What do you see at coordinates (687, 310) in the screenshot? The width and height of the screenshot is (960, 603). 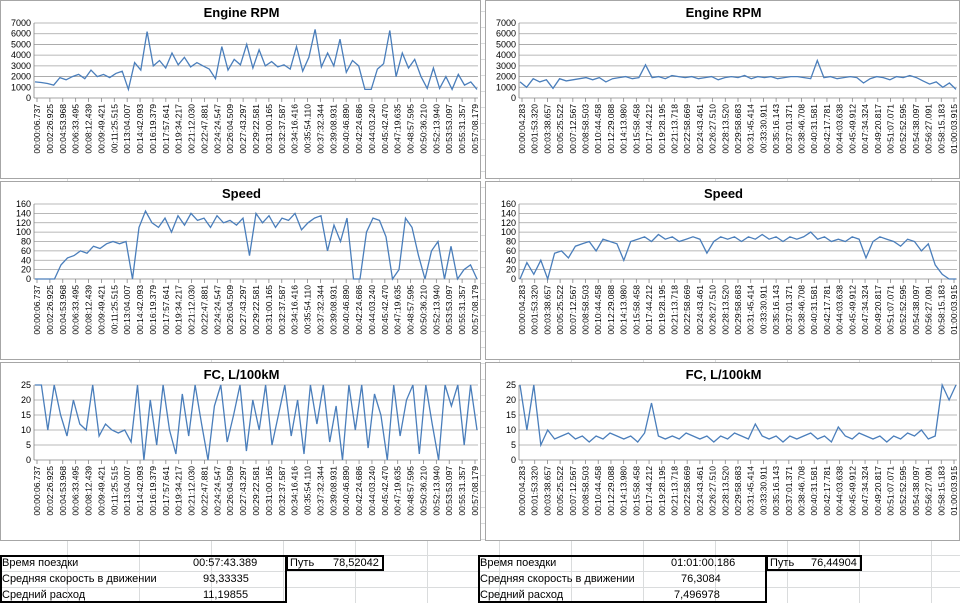 I see `x-tick-label: 00:22:58.669` at bounding box center [687, 310].